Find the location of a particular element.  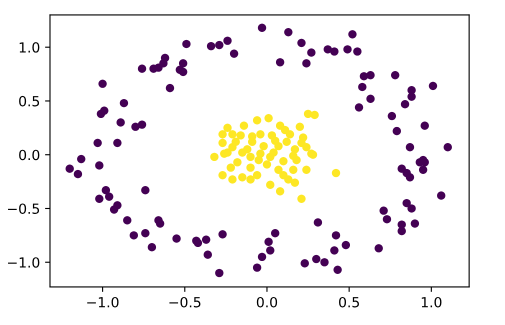

x-tick-label: 0.5 is located at coordinates (349, 302).